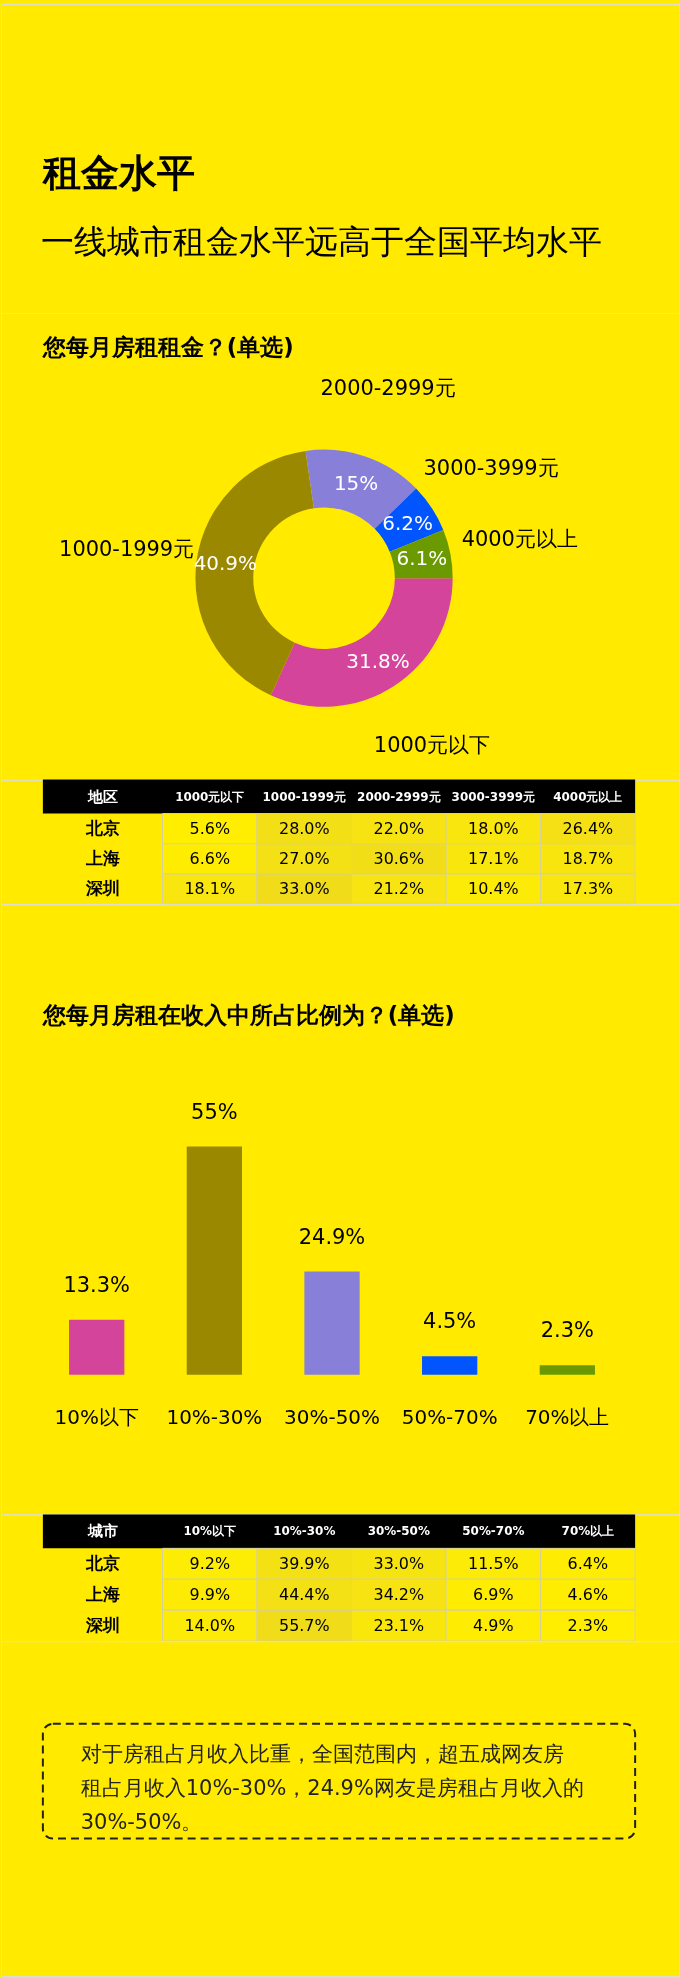 This screenshot has width=680, height=1978. What do you see at coordinates (399, 858) in the screenshot?
I see `data-label: 30.6%` at bounding box center [399, 858].